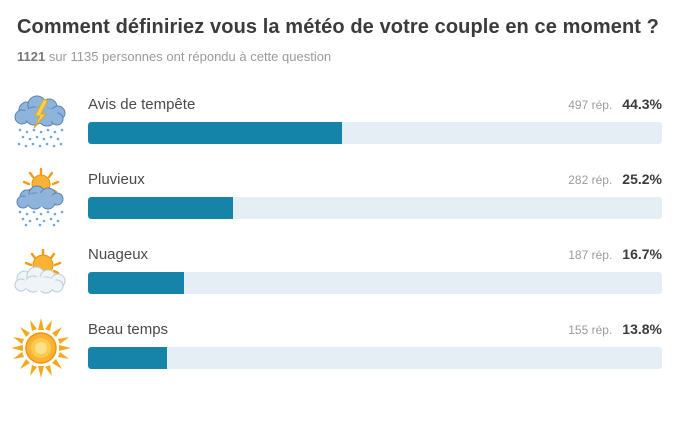 The image size is (699, 435). Describe the element at coordinates (590, 330) in the screenshot. I see `answer-count: 155 rép.` at that location.